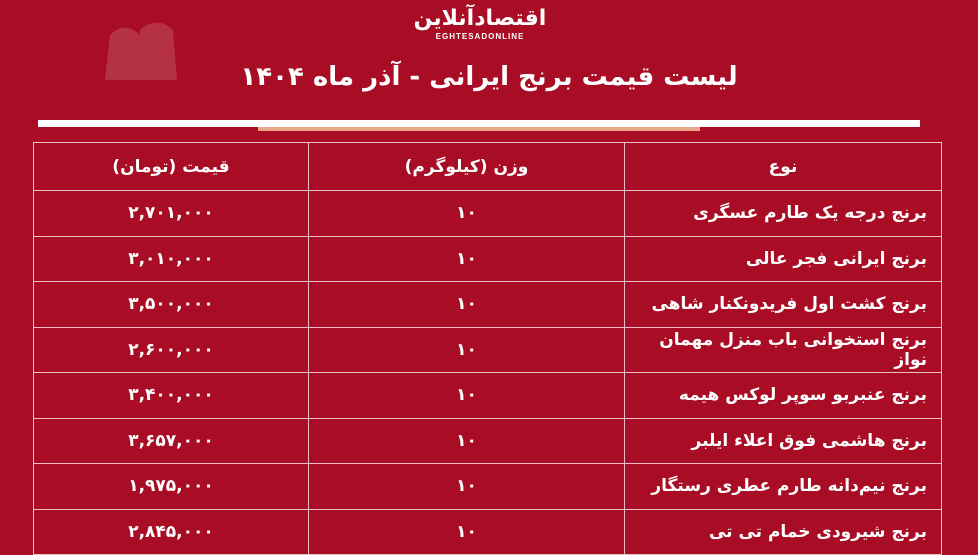  What do you see at coordinates (783, 531) in the screenshot?
I see `rice-type-cell: برنج شیرودی خمام تی تی` at bounding box center [783, 531].